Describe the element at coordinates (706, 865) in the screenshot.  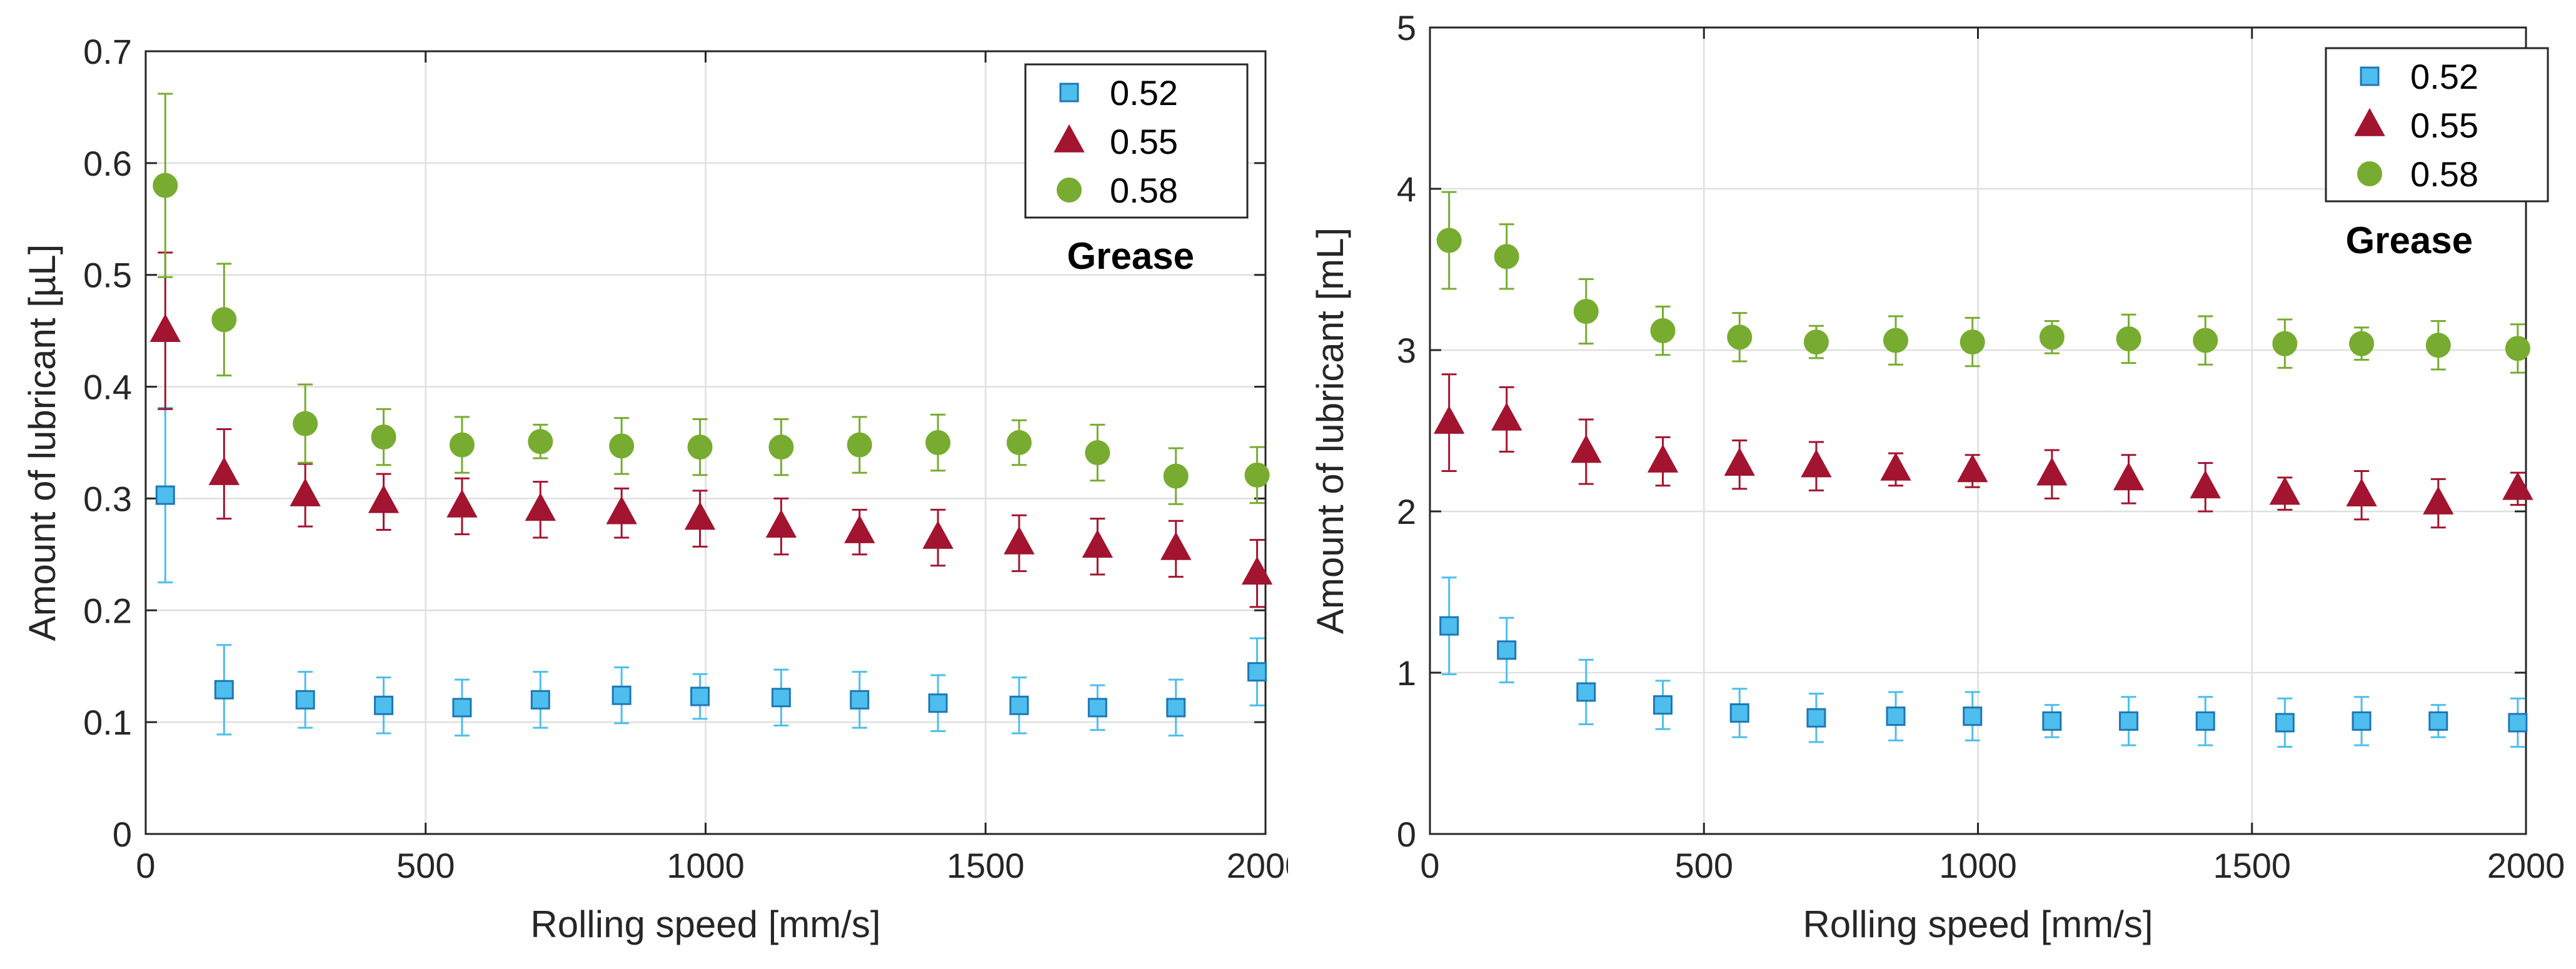
I see `x-tick-label: 1000` at that location.